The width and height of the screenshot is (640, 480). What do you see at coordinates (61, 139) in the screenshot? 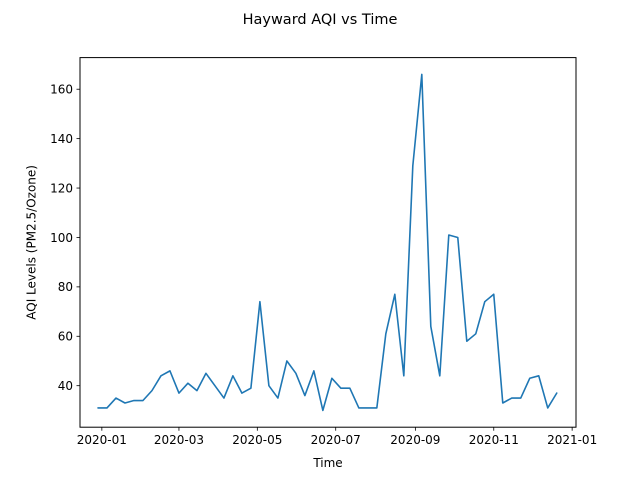
I see `y-tick-label: 140` at bounding box center [61, 139].